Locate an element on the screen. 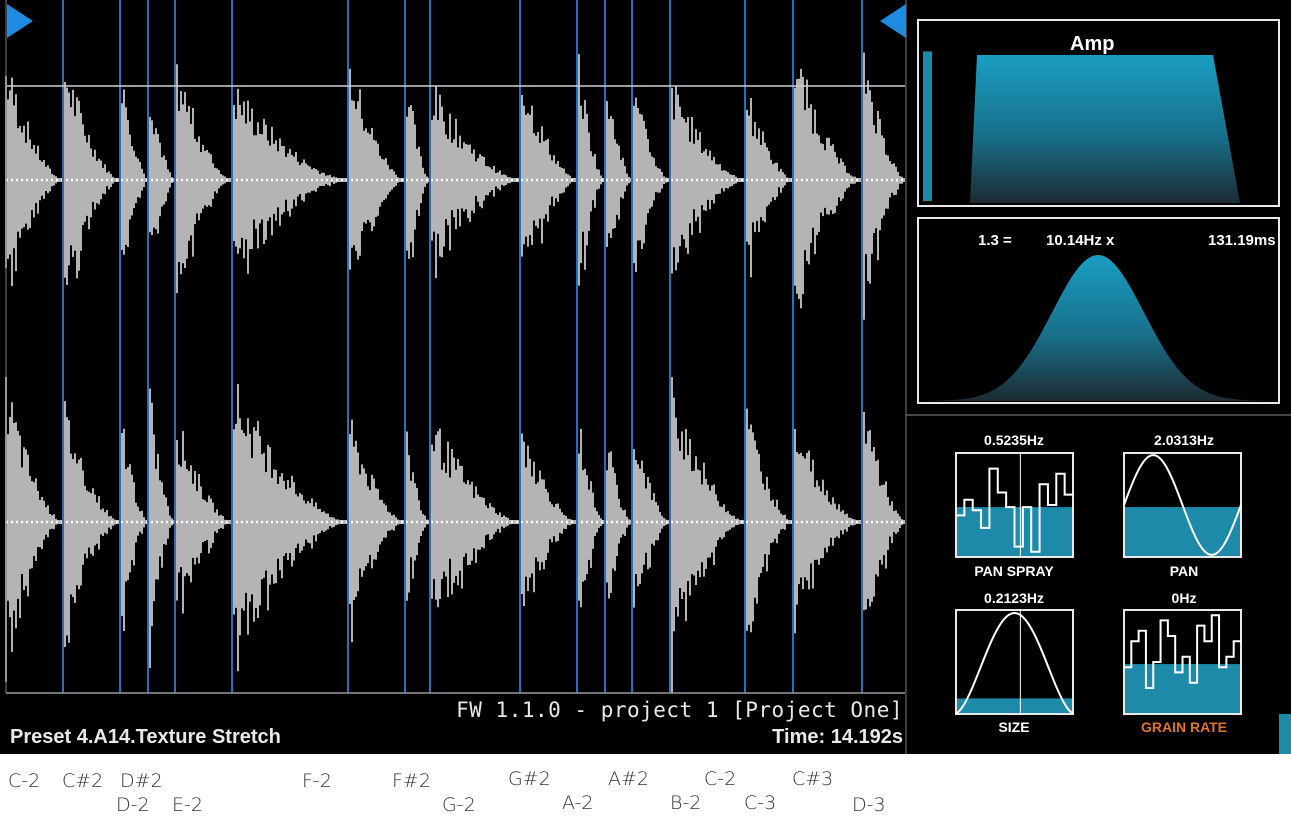  lfo-box-pan is located at coordinates (1182, 505).